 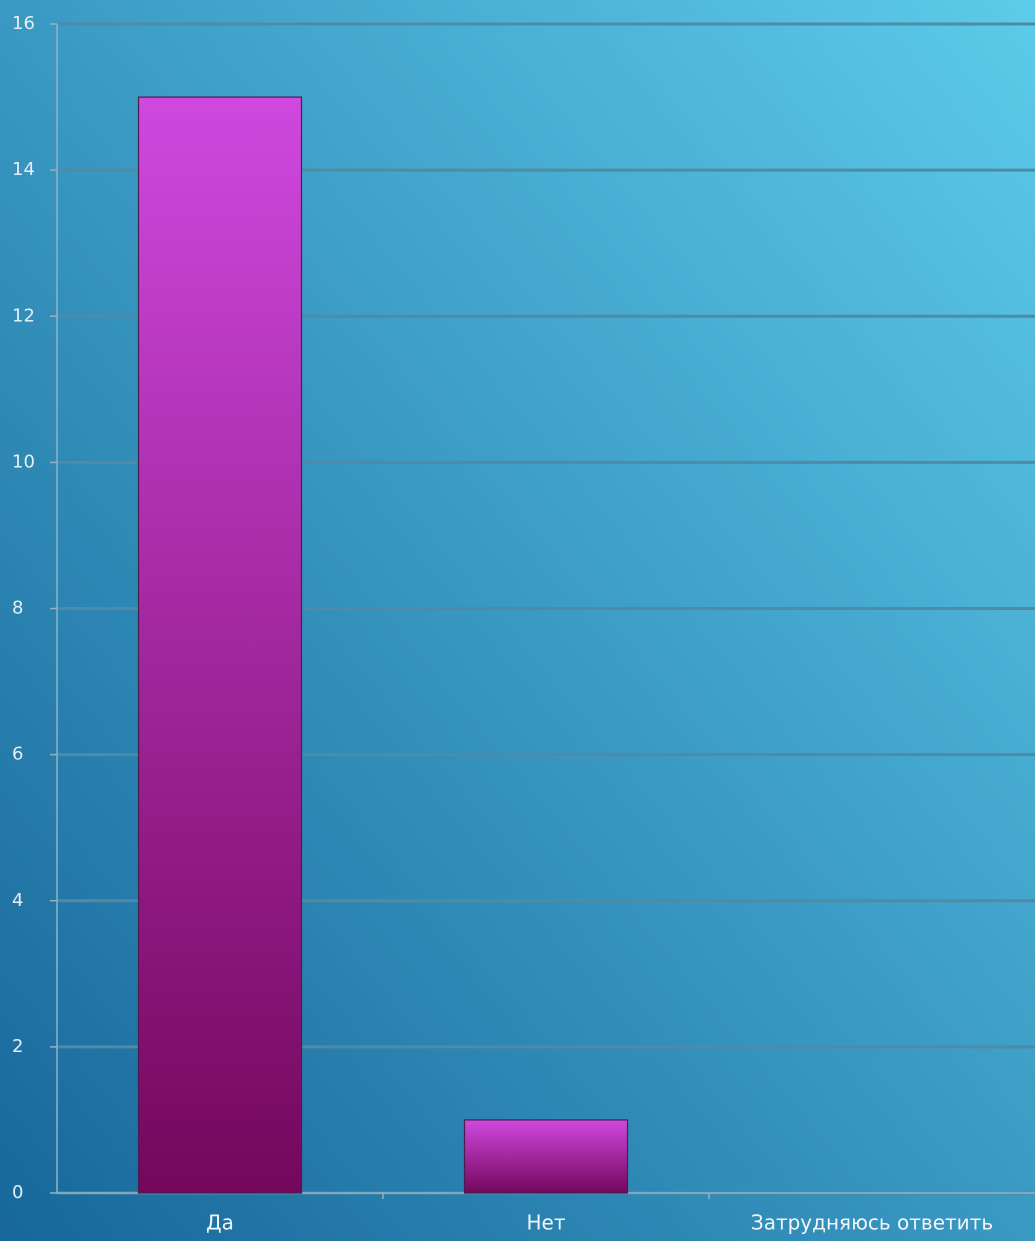 What do you see at coordinates (23, 315) in the screenshot?
I see `y-tick-label: 12` at bounding box center [23, 315].